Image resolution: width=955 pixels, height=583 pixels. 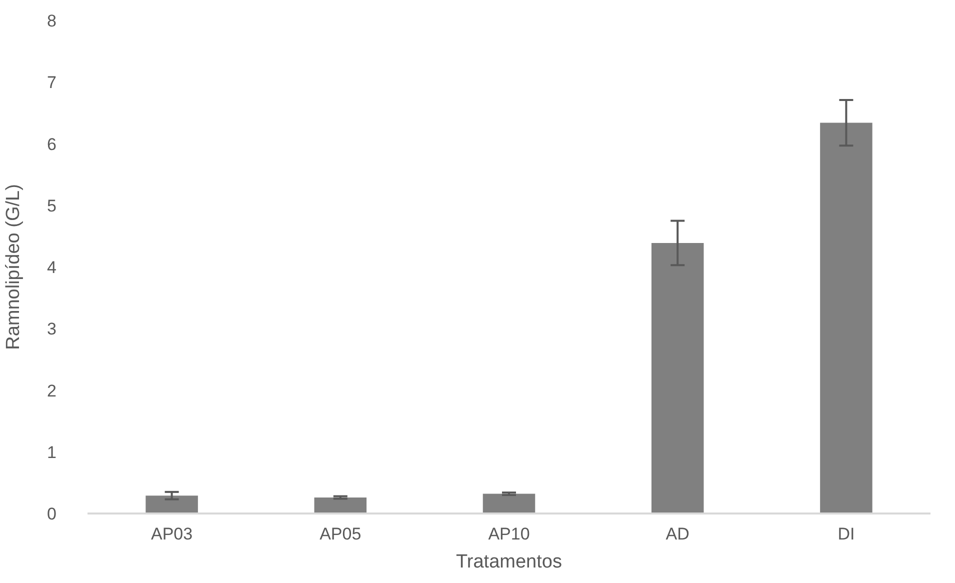 I want to click on y-tick-label: 0, so click(x=52, y=514).